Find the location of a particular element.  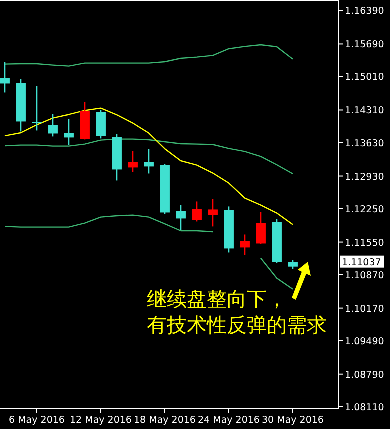

y-tick-label: 1.15010 is located at coordinates (364, 78).